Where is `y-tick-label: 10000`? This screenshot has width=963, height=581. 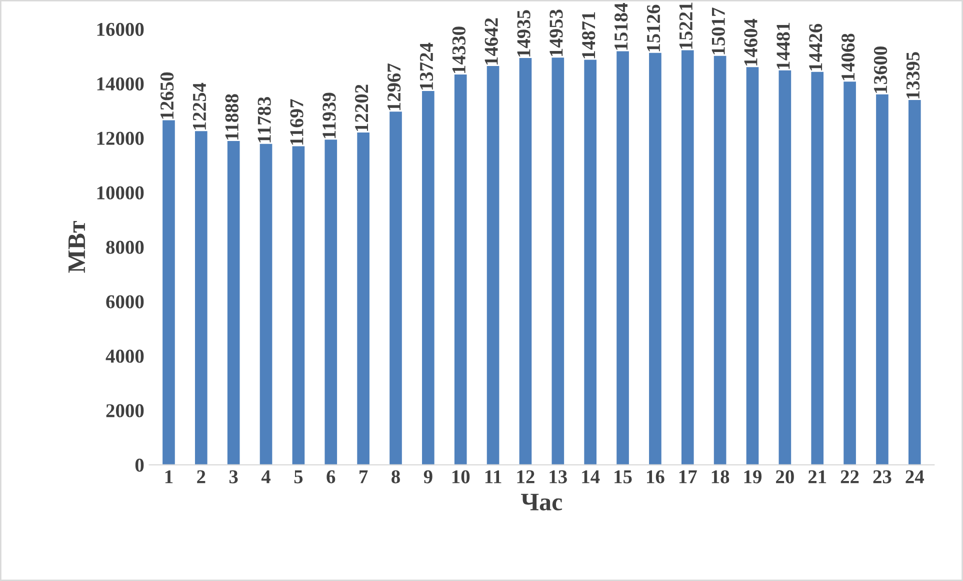
y-tick-label: 10000 is located at coordinates (120, 193).